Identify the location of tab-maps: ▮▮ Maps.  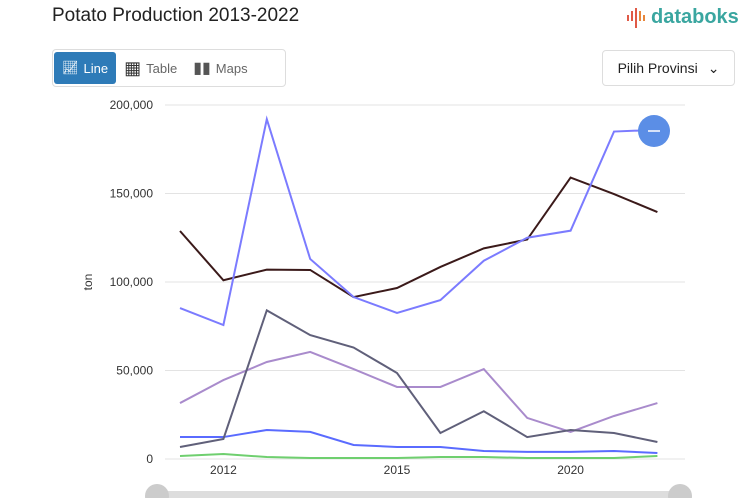
(220, 68).